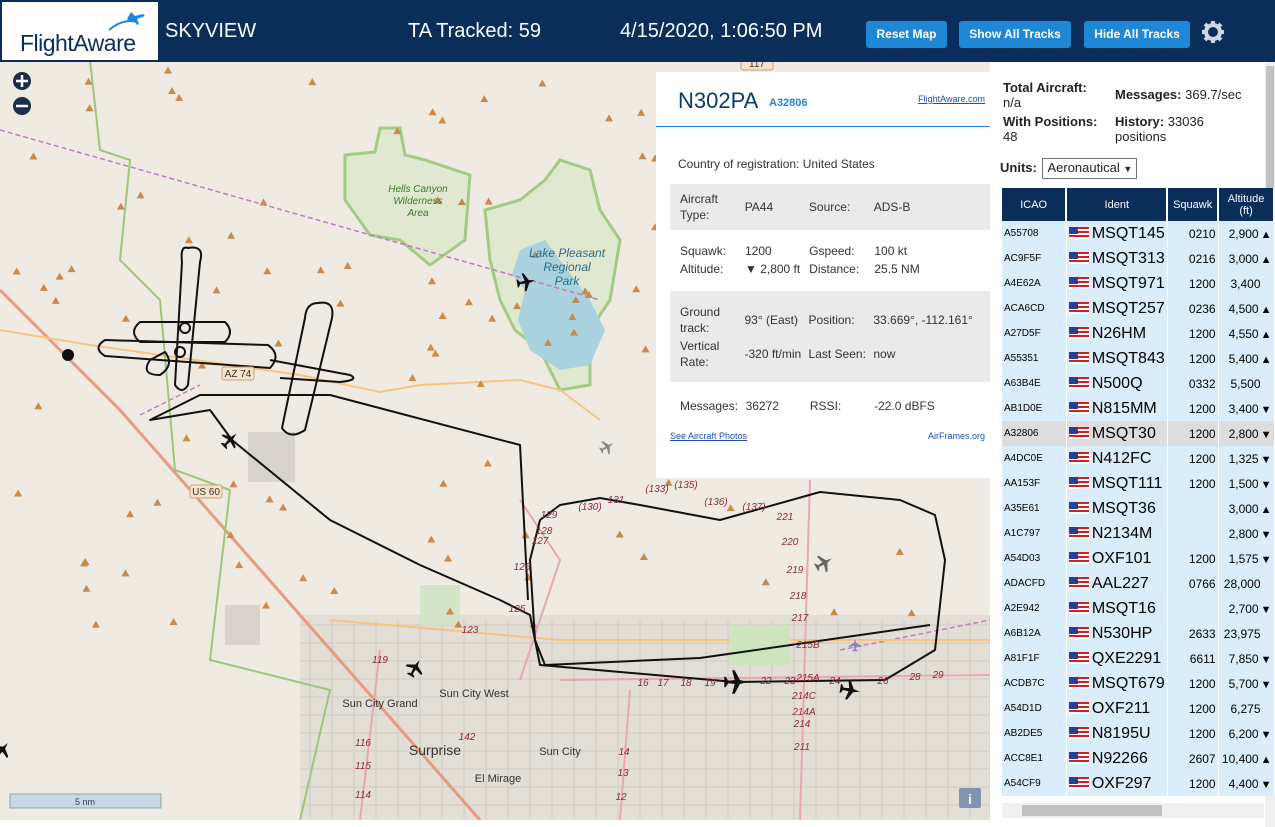  Describe the element at coordinates (1117, 558) in the screenshot. I see `ident: OXF101` at that location.